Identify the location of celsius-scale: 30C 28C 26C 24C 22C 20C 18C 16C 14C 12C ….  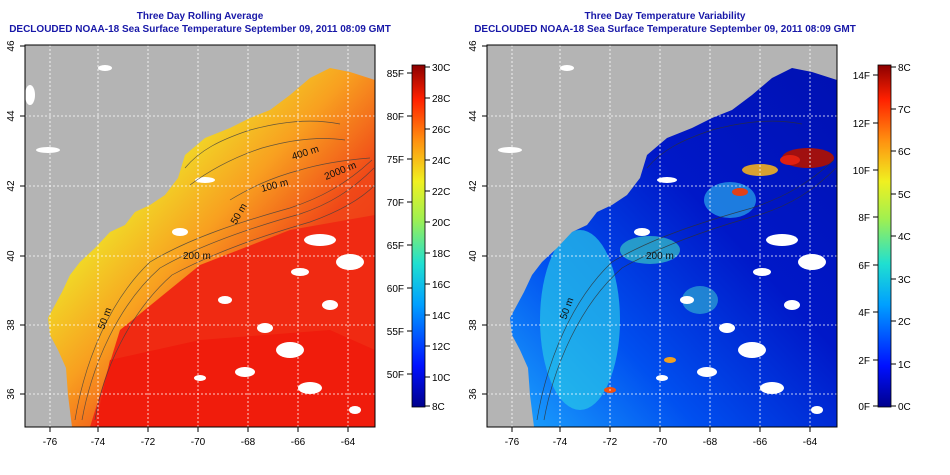
(437, 238).